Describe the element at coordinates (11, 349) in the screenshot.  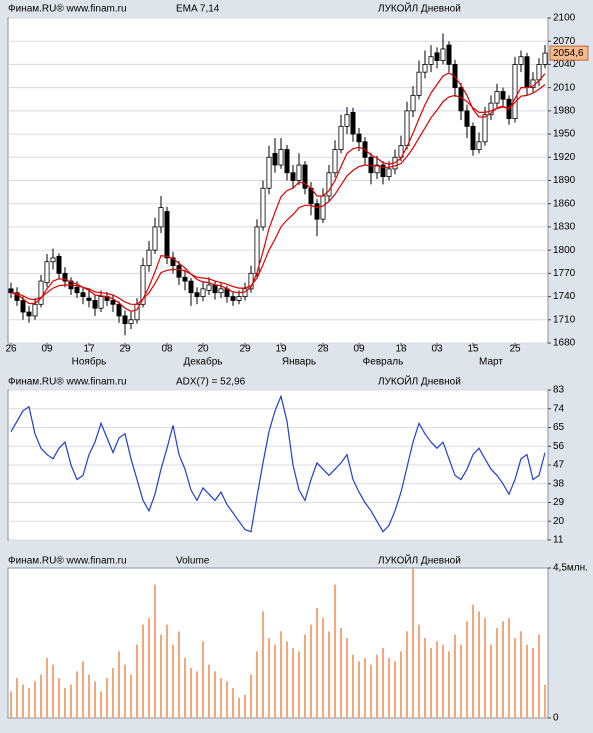
I see `x-tick-label: 26` at that location.